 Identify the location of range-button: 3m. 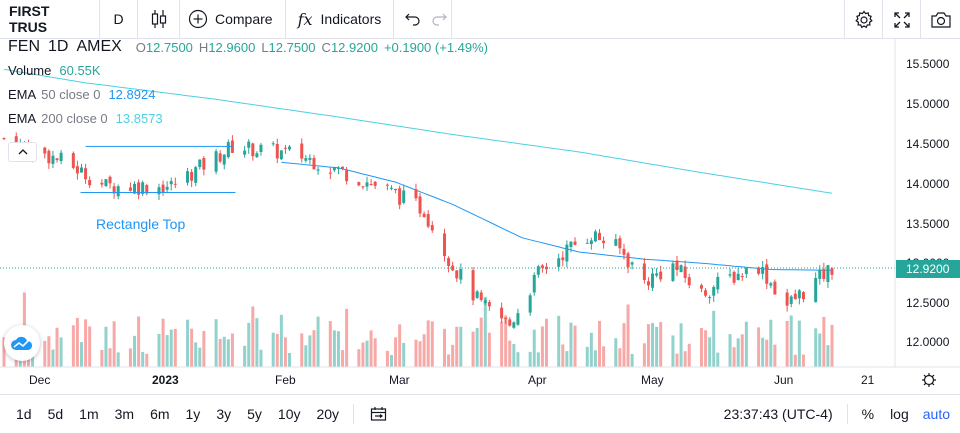
(124, 414).